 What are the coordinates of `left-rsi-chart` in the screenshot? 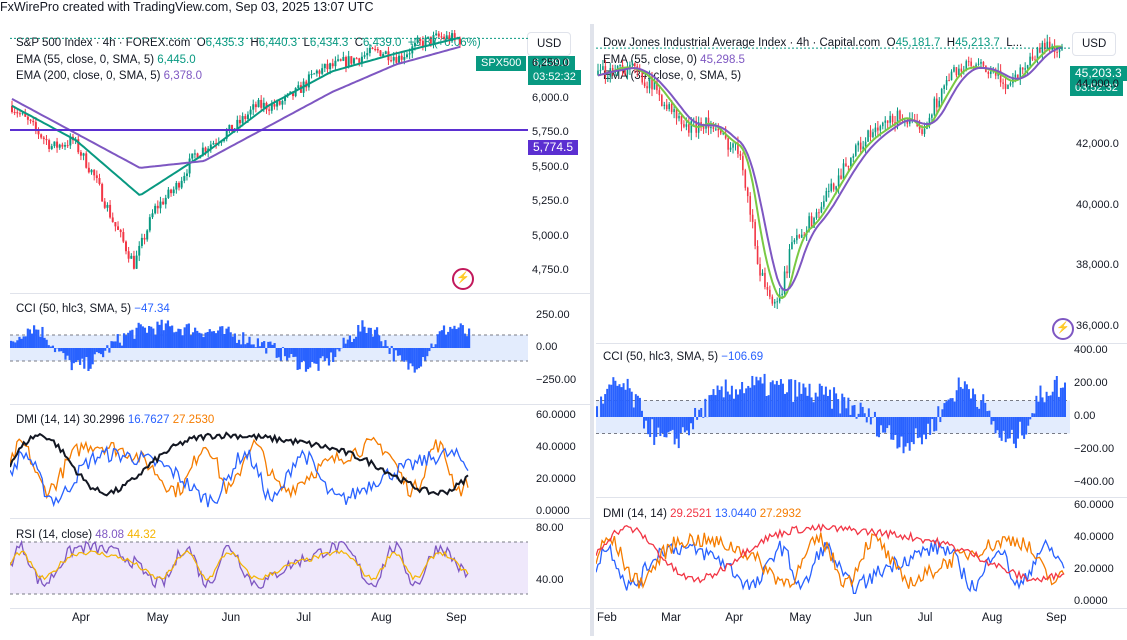 It's located at (269, 564).